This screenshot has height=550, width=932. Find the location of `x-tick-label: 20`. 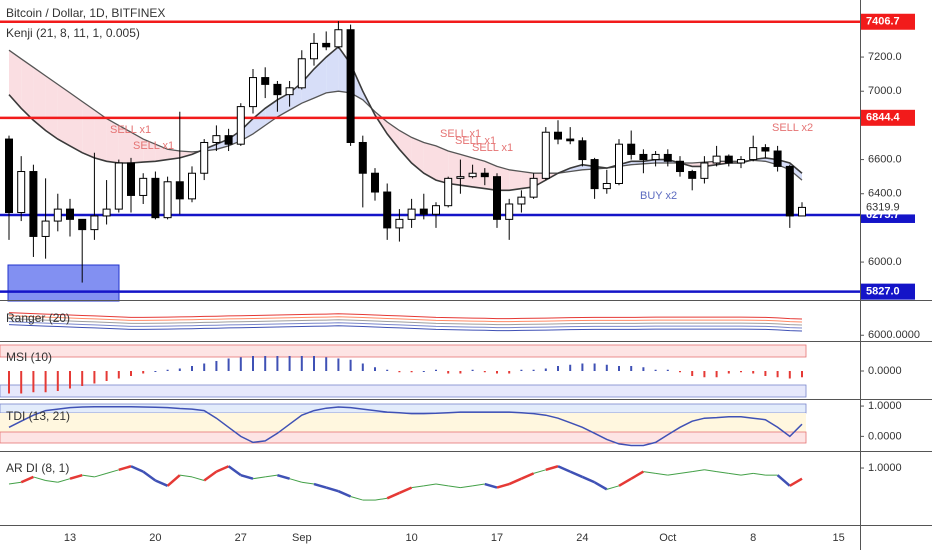

x-tick-label: 20 is located at coordinates (155, 538).